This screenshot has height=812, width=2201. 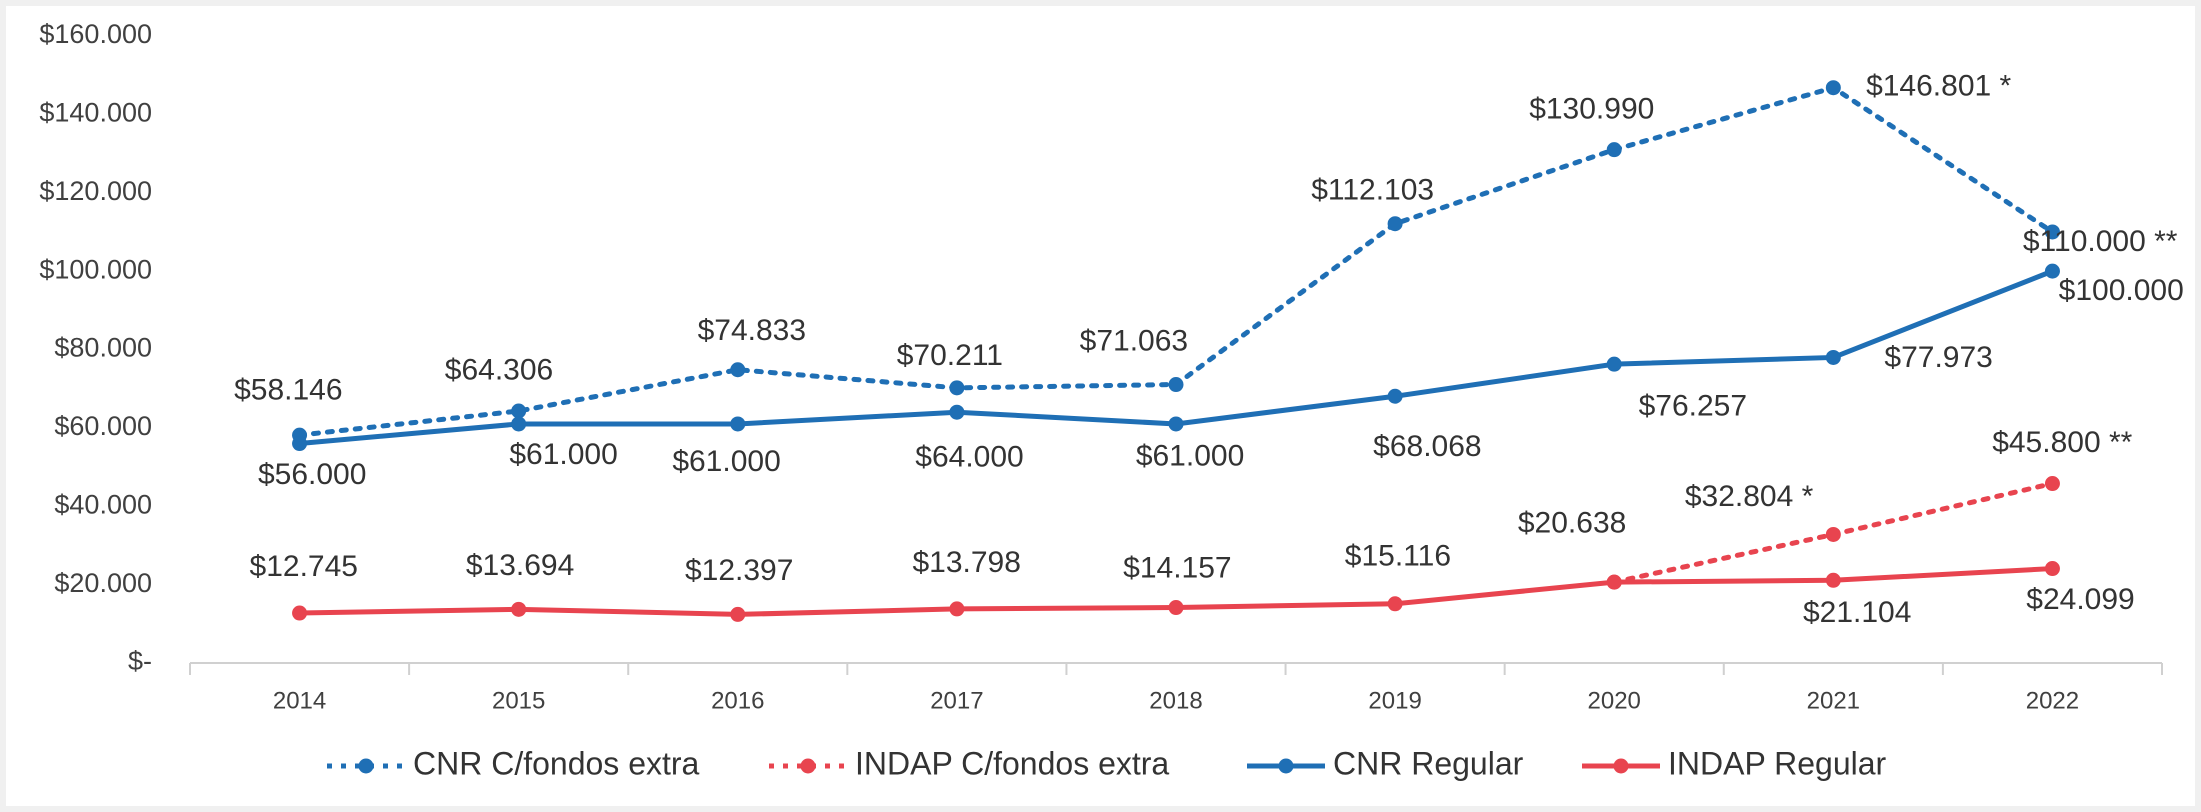 What do you see at coordinates (518, 700) in the screenshot?
I see `x-tick-label: 2015` at bounding box center [518, 700].